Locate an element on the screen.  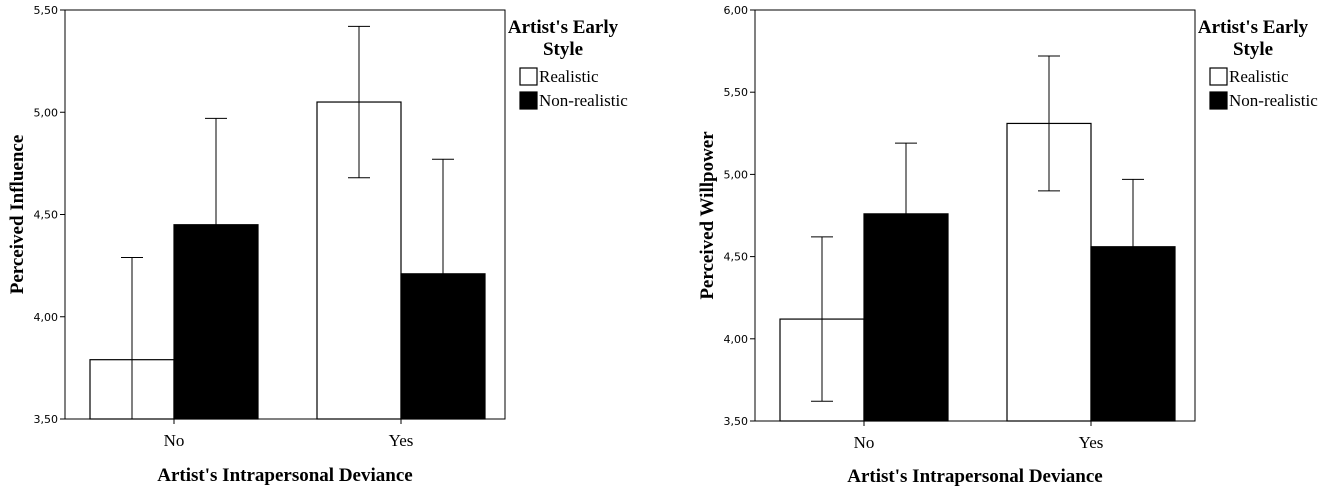
y-tick-label: 6,00 is located at coordinates (736, 10).